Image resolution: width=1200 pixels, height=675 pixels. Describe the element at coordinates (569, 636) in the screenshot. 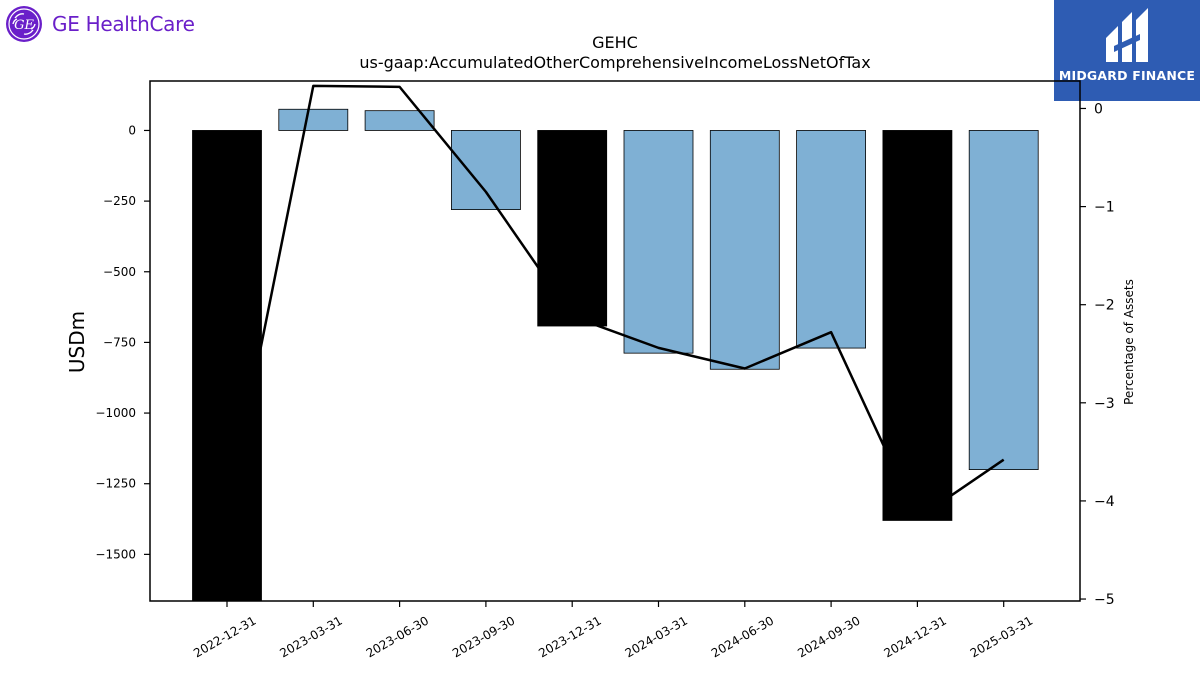

I see `x-tick-label: 2023-12-31` at that location.